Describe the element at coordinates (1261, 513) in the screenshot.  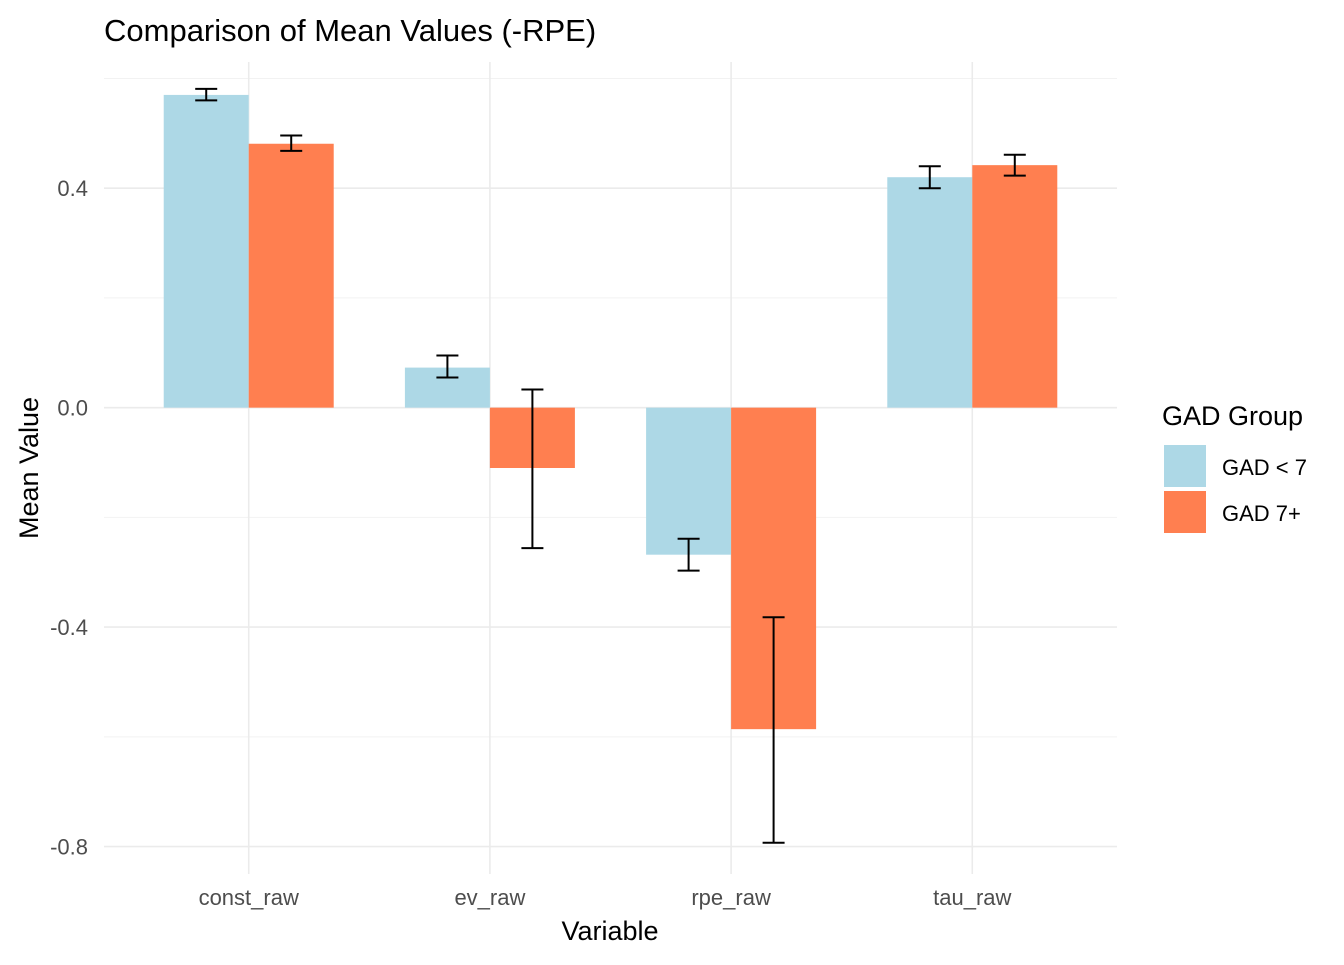
I see `legend-label: GAD 7+` at that location.